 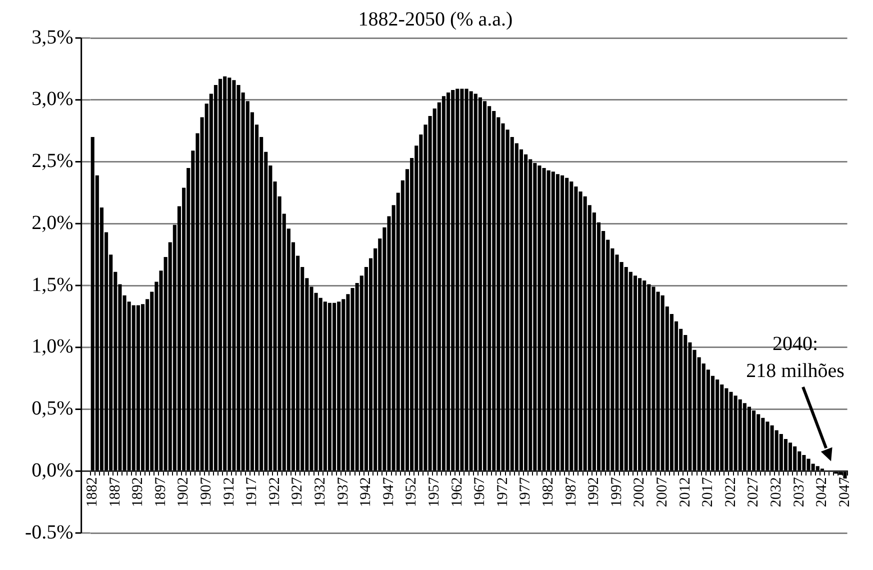 What do you see at coordinates (708, 492) in the screenshot?
I see `x-tick-label: 2017` at bounding box center [708, 492].